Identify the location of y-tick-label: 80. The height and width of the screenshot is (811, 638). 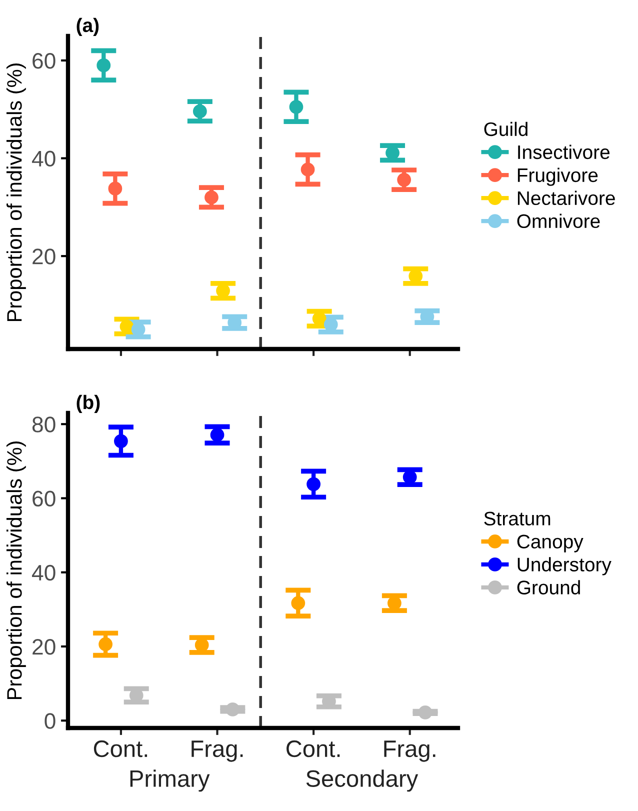
(44, 424).